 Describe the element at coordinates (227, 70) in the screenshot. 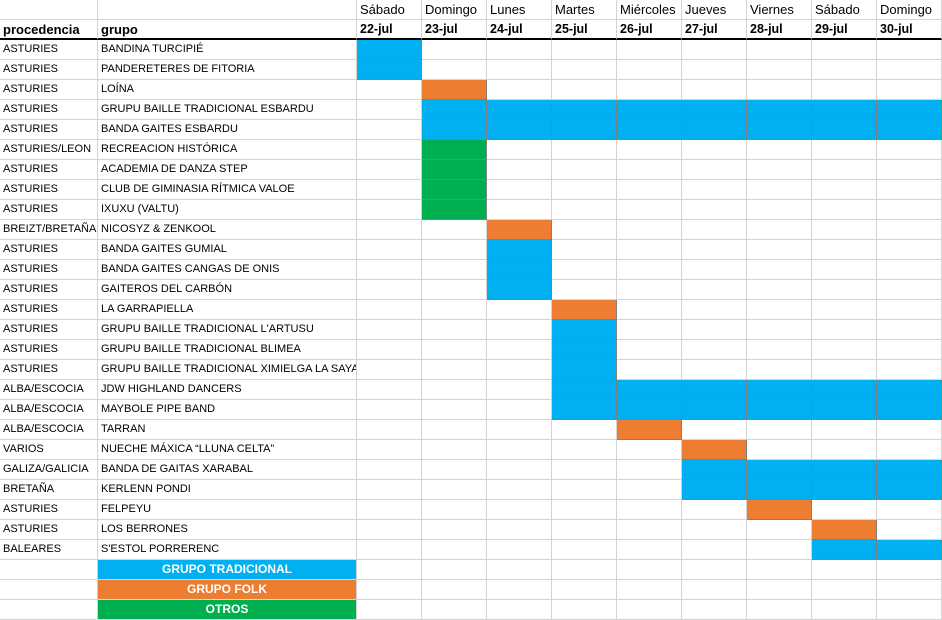

I see `cell-grupo: PANDERETERES DE FITORIA` at that location.